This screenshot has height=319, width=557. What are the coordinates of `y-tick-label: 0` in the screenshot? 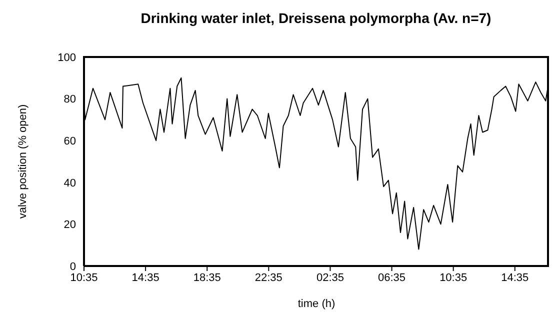 It's located at (73, 266).